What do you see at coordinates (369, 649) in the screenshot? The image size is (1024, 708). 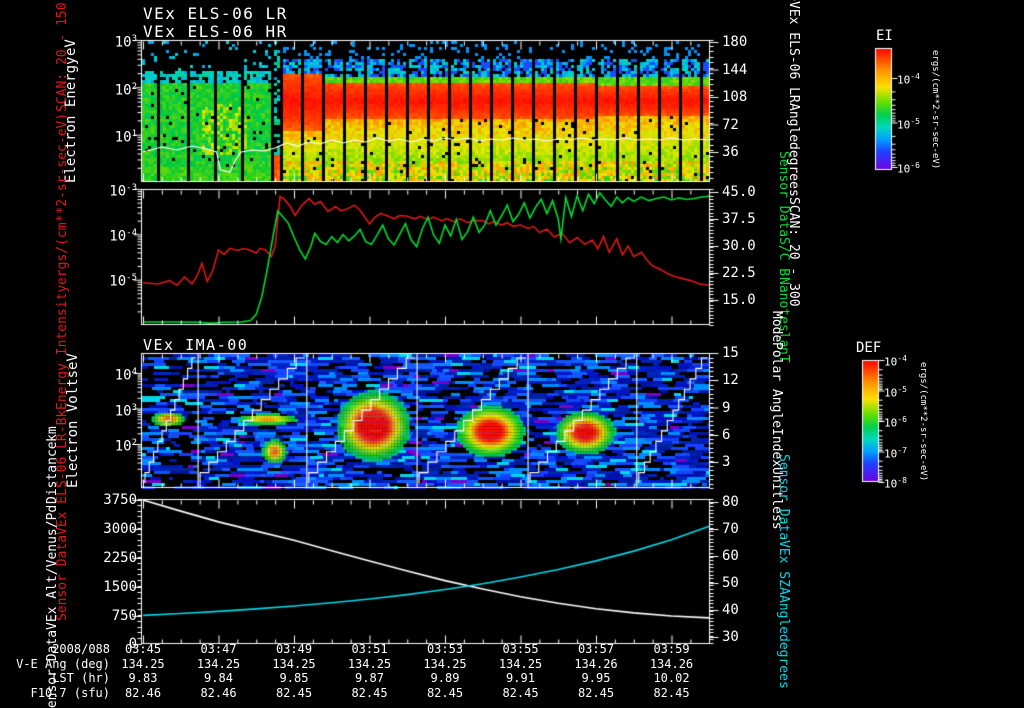 I see `table-cell: 03:51` at bounding box center [369, 649].